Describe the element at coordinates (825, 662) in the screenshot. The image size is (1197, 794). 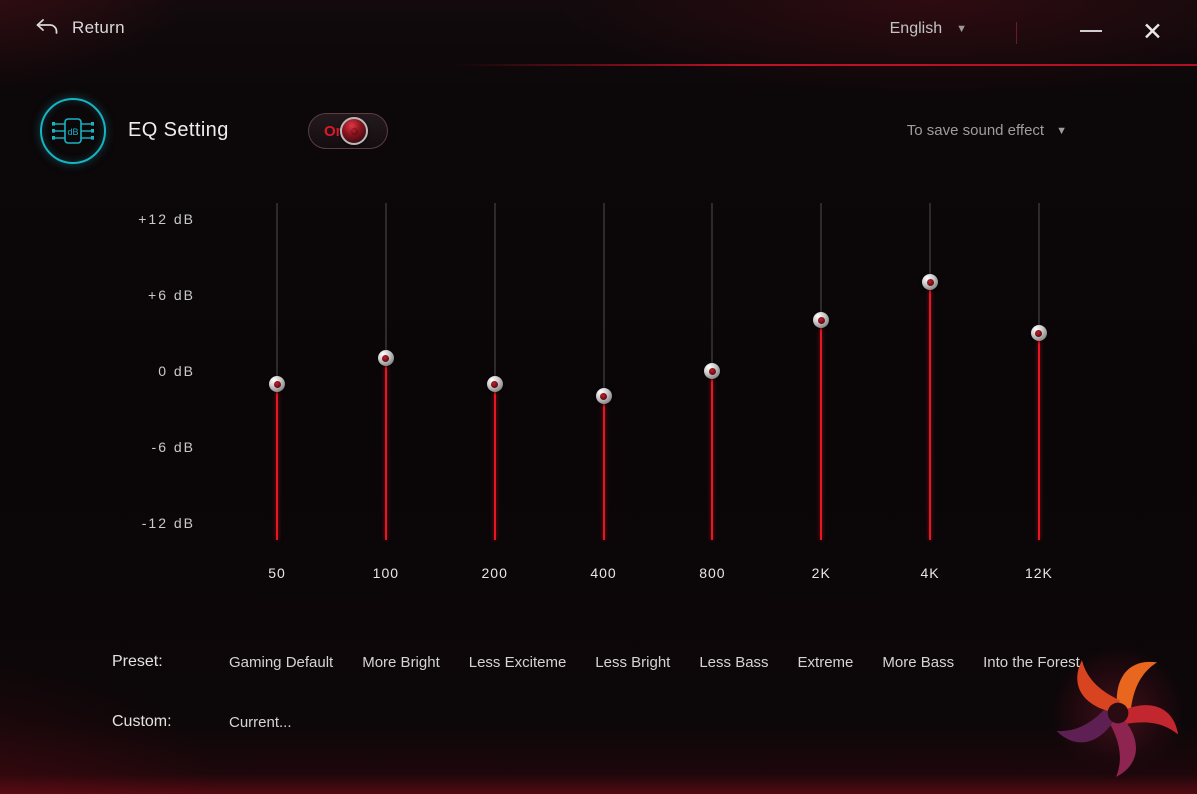
I see `preset-option: Extreme` at that location.